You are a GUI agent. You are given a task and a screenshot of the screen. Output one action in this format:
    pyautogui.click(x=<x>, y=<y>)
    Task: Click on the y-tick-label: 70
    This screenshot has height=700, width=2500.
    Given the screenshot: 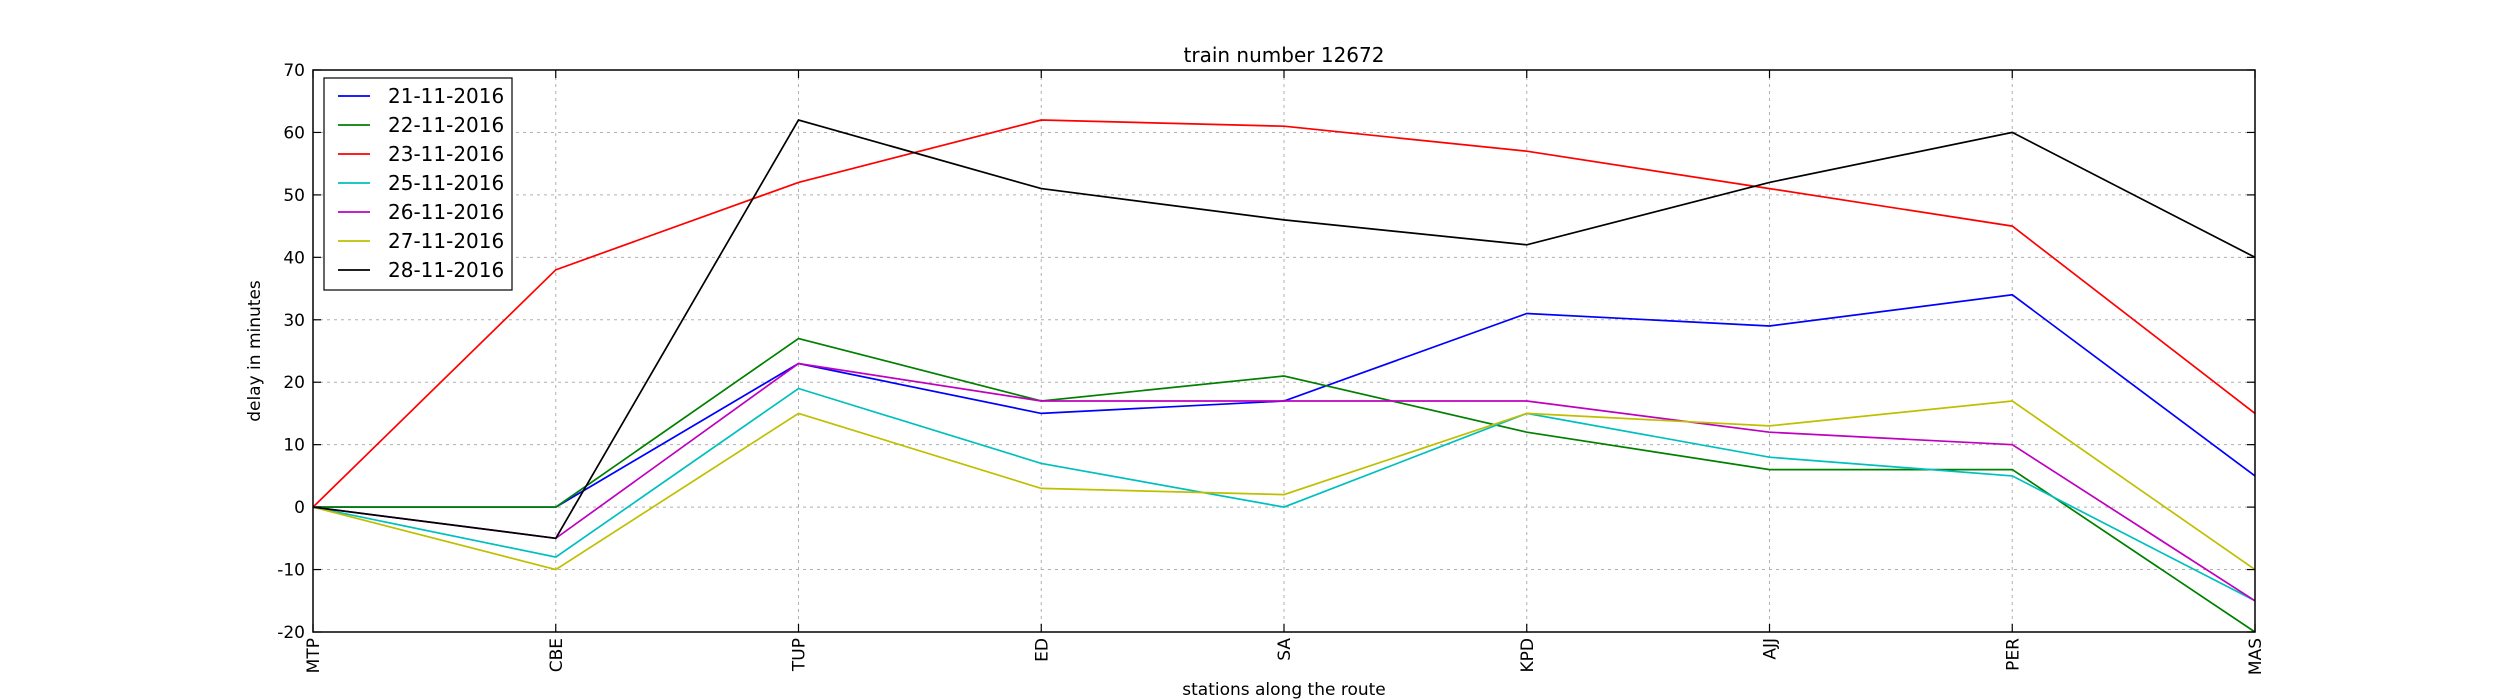 What is the action you would take?
    pyautogui.click(x=294, y=71)
    